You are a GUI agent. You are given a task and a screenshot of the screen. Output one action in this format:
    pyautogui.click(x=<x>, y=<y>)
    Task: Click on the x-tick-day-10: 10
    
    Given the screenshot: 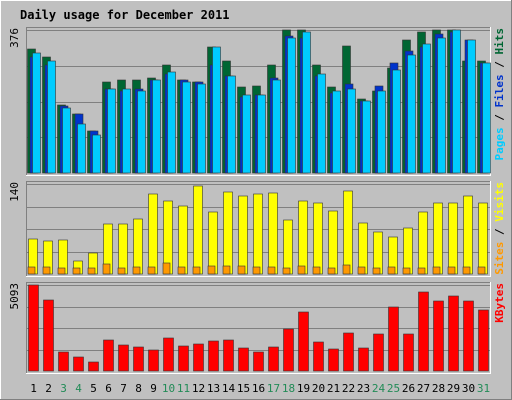 What is the action you would take?
    pyautogui.click(x=168, y=388)
    